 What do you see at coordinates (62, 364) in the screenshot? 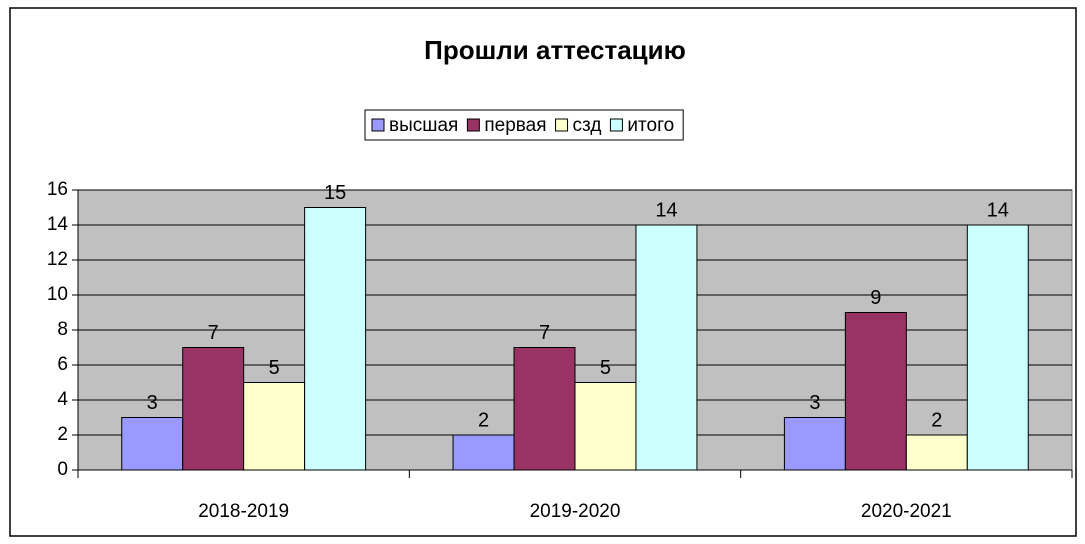
I see `y-tick-label: 6` at bounding box center [62, 364].